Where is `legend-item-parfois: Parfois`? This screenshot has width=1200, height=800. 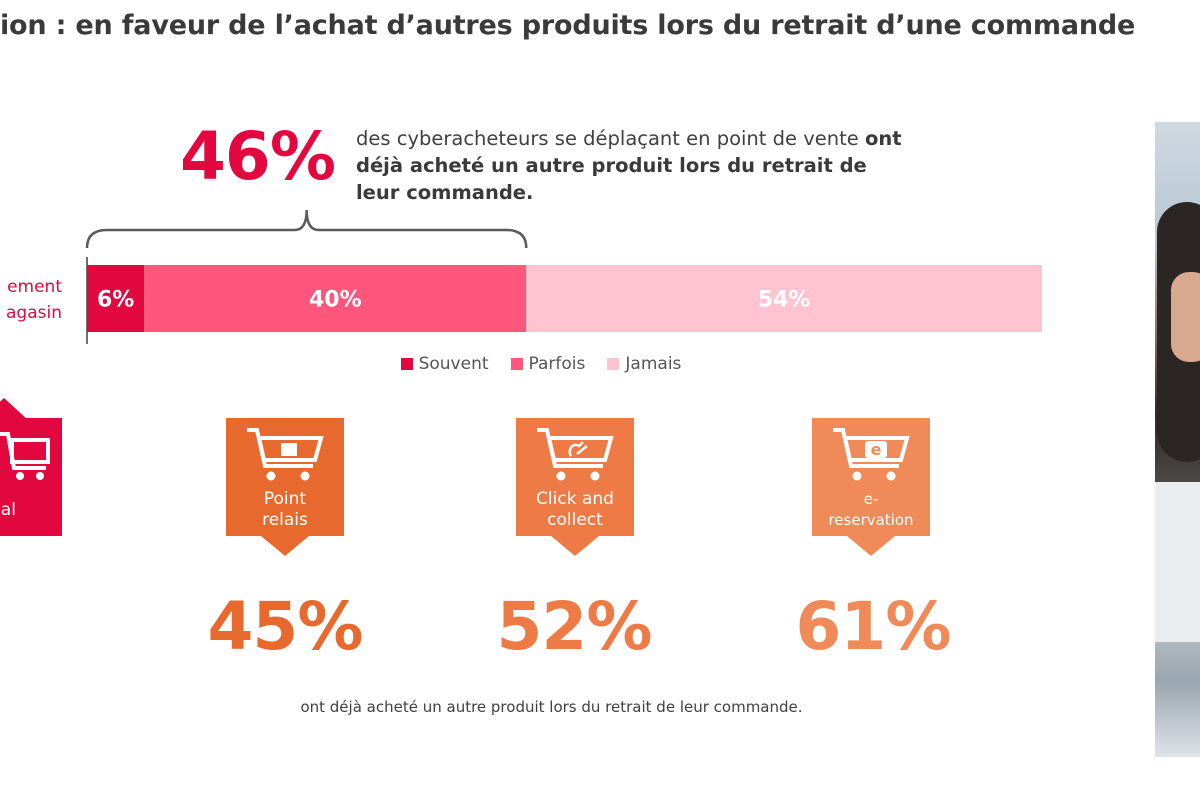 legend-item-parfois: Parfois is located at coordinates (548, 364).